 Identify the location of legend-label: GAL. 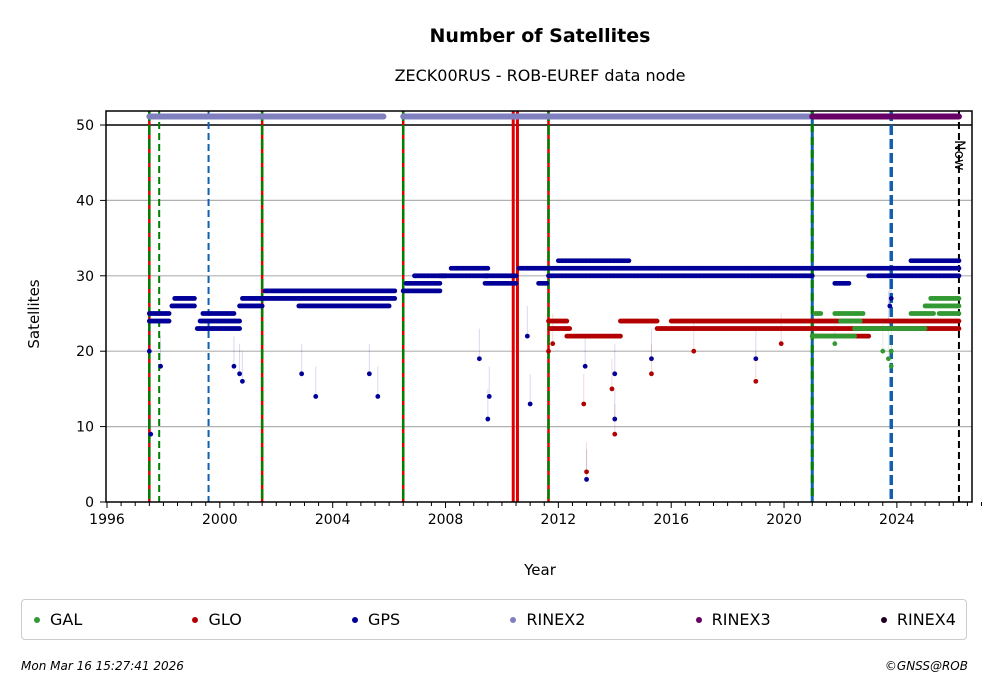
(66, 619).